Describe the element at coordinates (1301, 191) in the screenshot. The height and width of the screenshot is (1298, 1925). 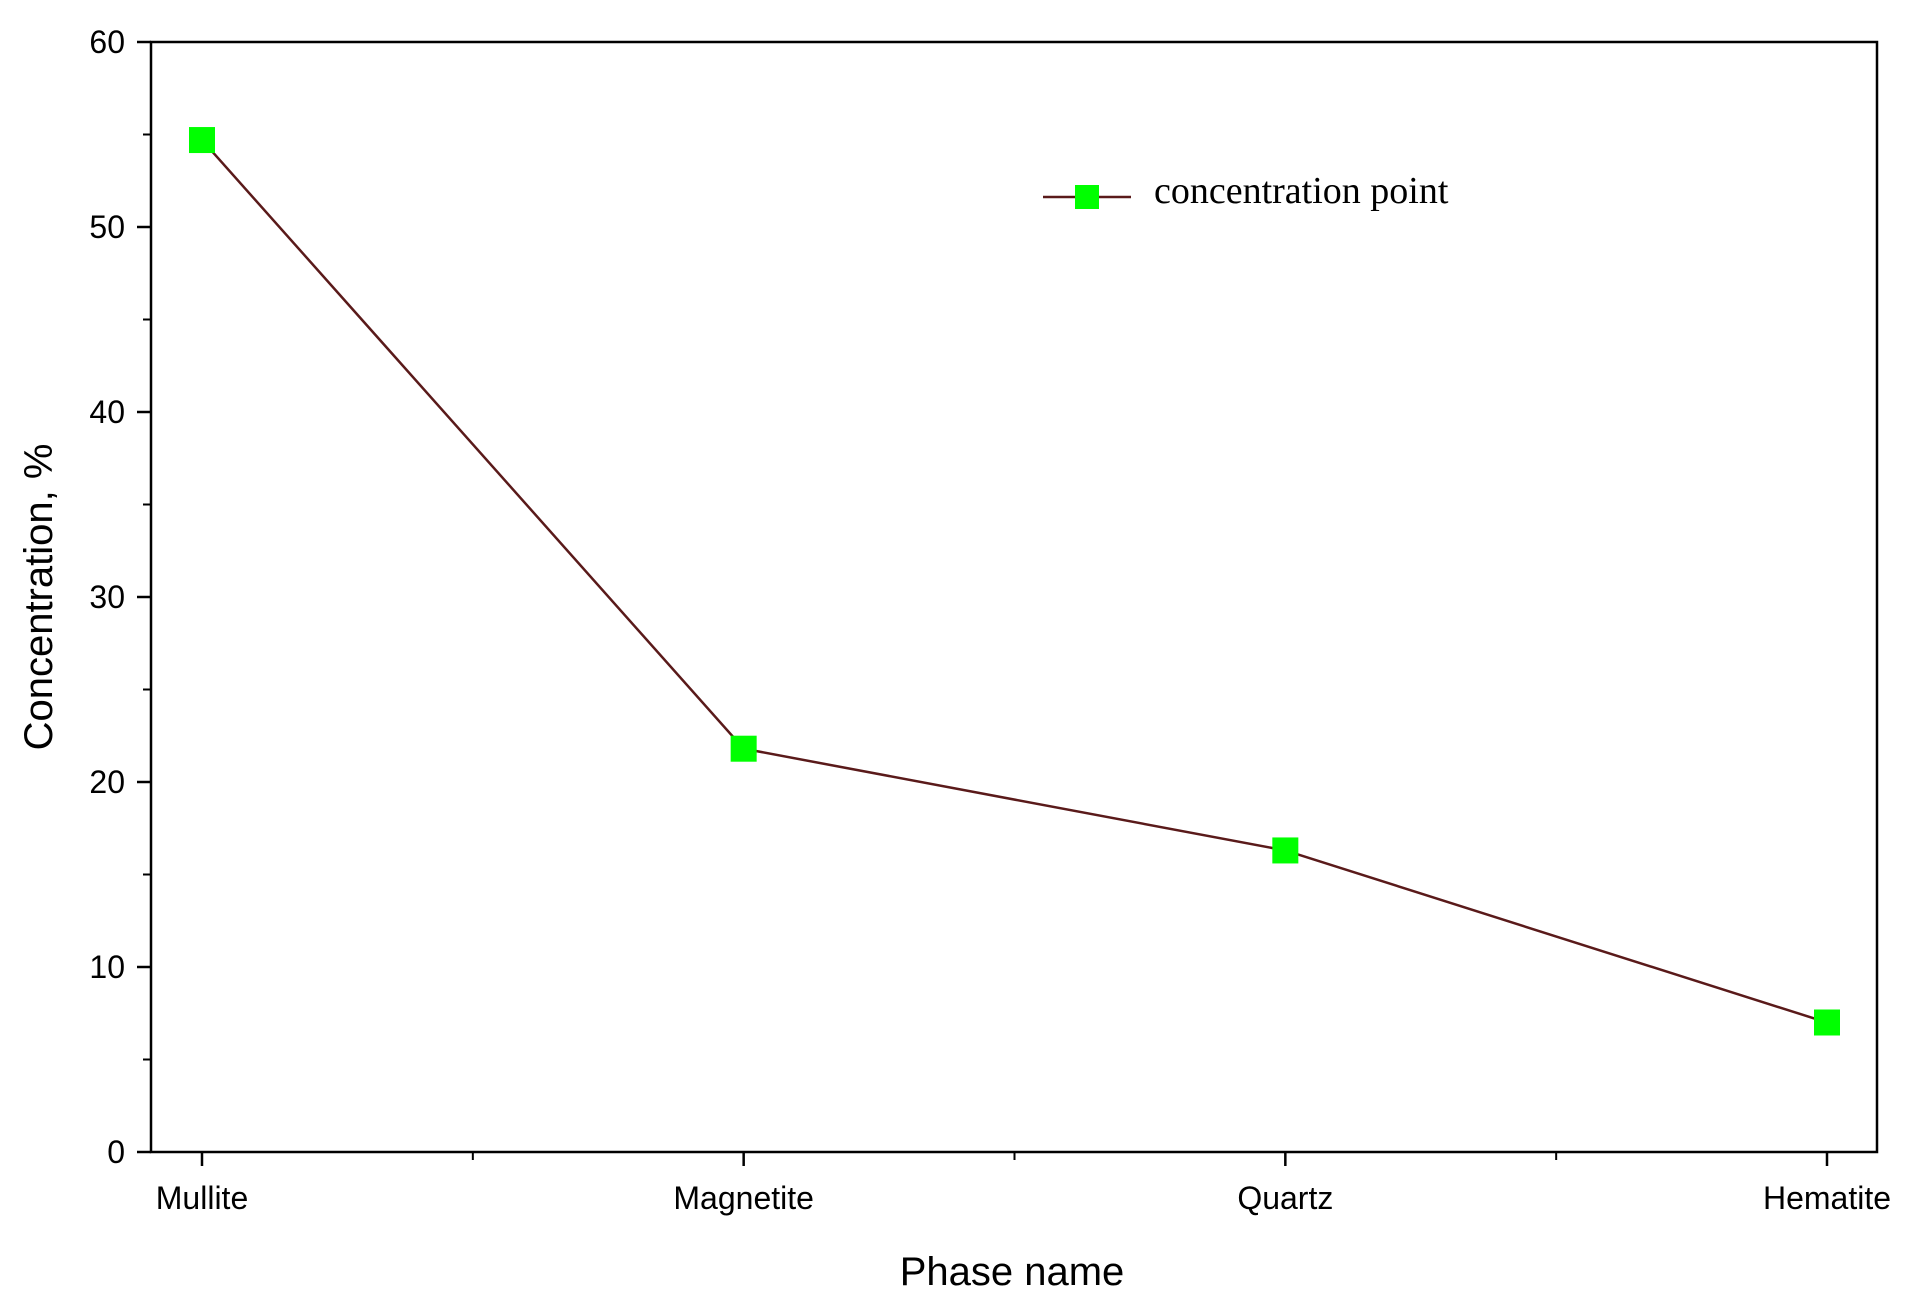
I see `legend-label: concentration point` at that location.